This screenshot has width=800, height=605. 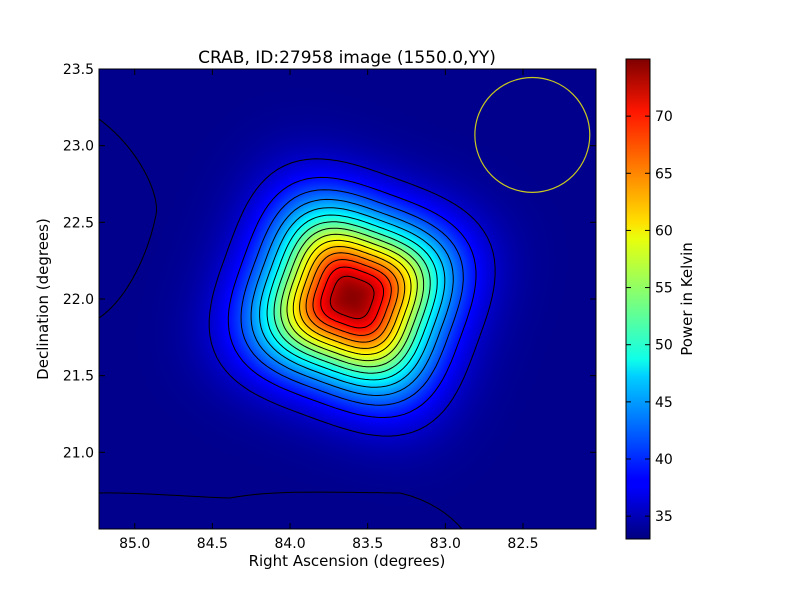 I want to click on colorbar-tick-label: 55, so click(x=664, y=289).